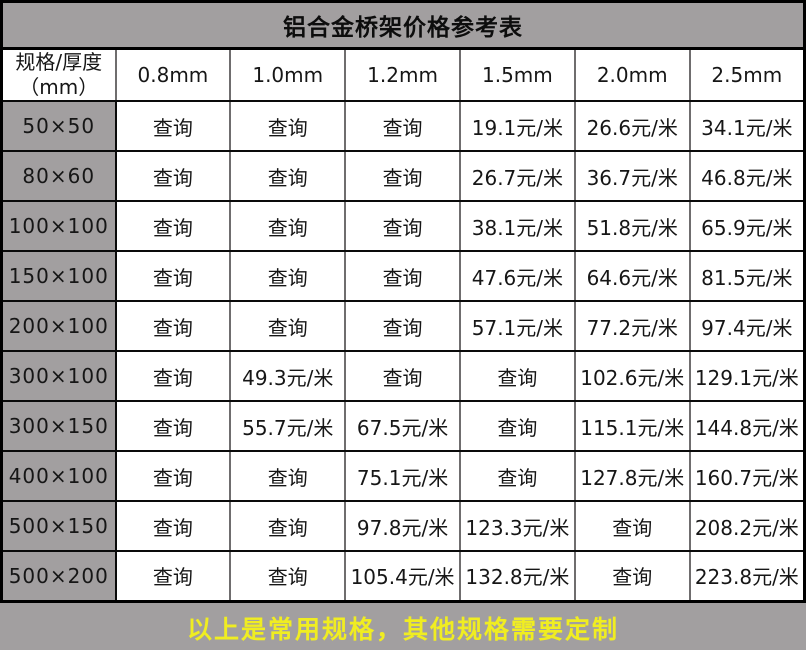 The height and width of the screenshot is (650, 806). I want to click on corner-header-spec-thickness: 规格/厚度 （mm）, so click(58, 74).